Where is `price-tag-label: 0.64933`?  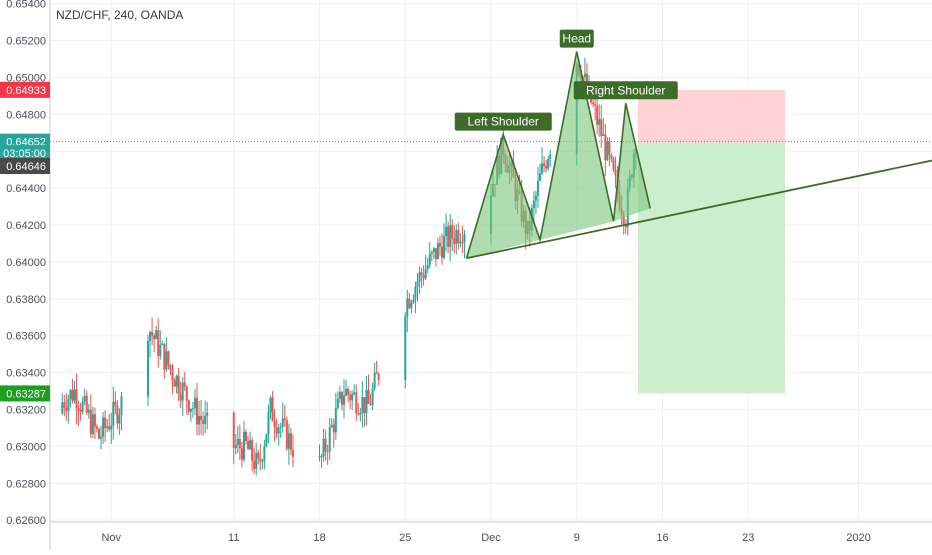 price-tag-label: 0.64933 is located at coordinates (26, 91).